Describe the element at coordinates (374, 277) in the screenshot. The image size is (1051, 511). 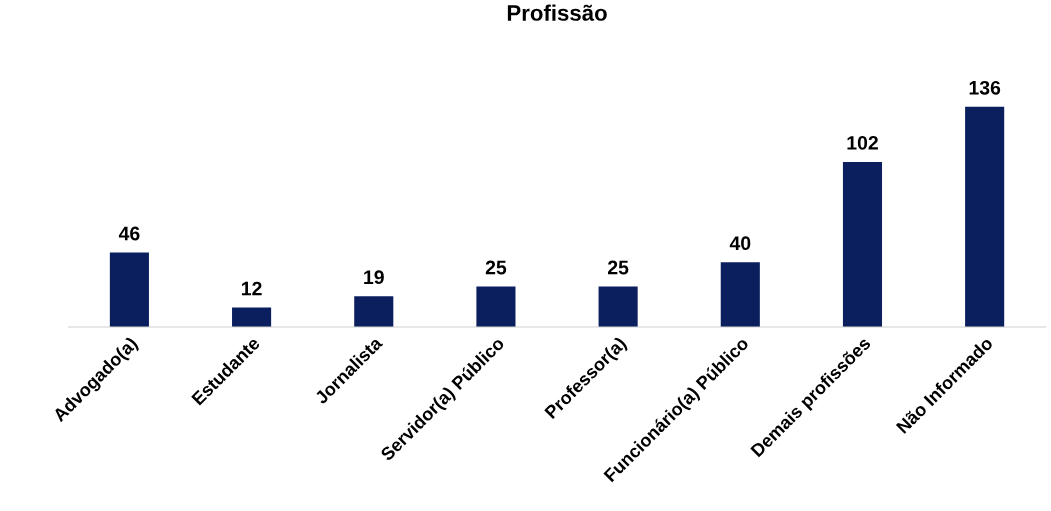
I see `data-label: 19` at that location.